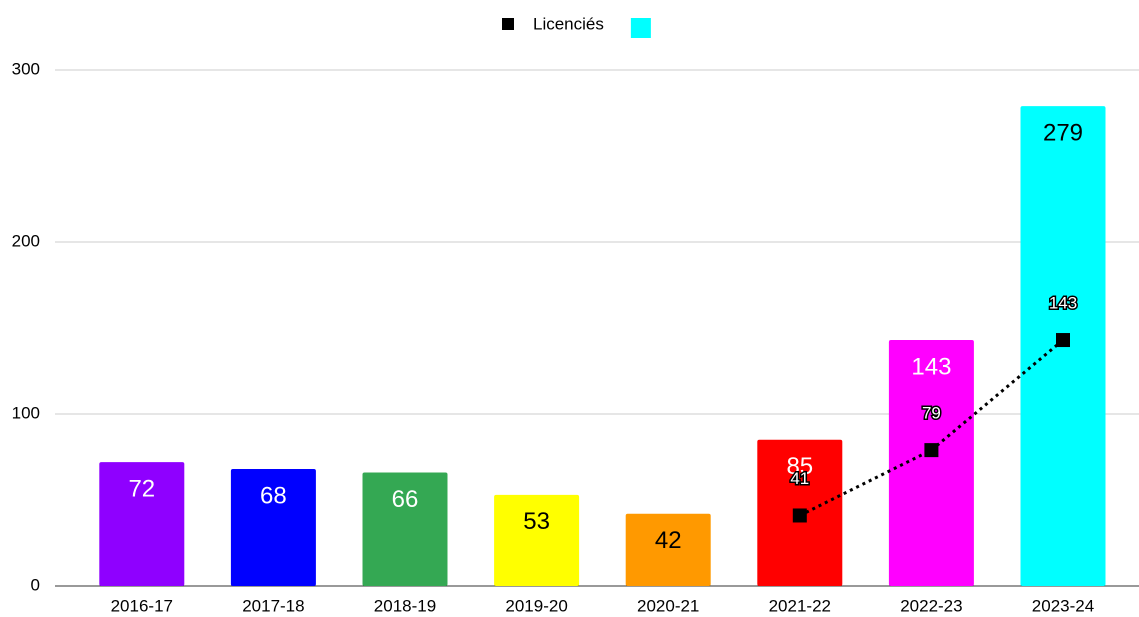 Image resolution: width=1139 pixels, height=617 pixels. What do you see at coordinates (1063, 605) in the screenshot?
I see `x-tick-label: 2023-24` at bounding box center [1063, 605].